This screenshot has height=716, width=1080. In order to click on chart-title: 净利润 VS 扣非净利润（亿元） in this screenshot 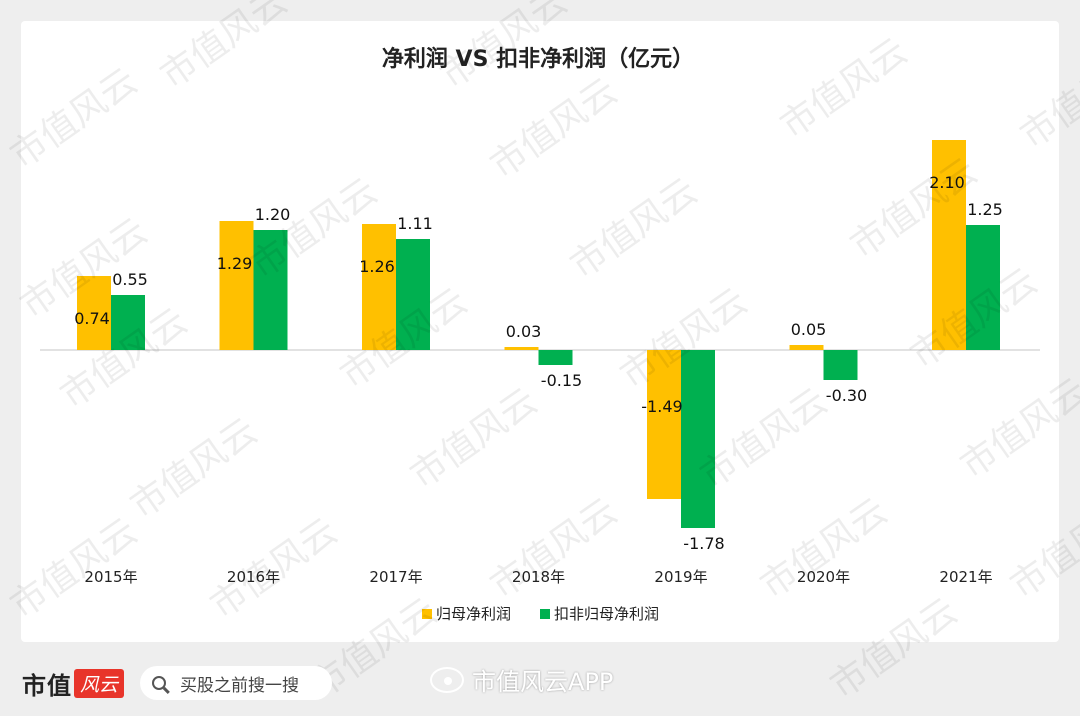, I will do `click(538, 59)`.